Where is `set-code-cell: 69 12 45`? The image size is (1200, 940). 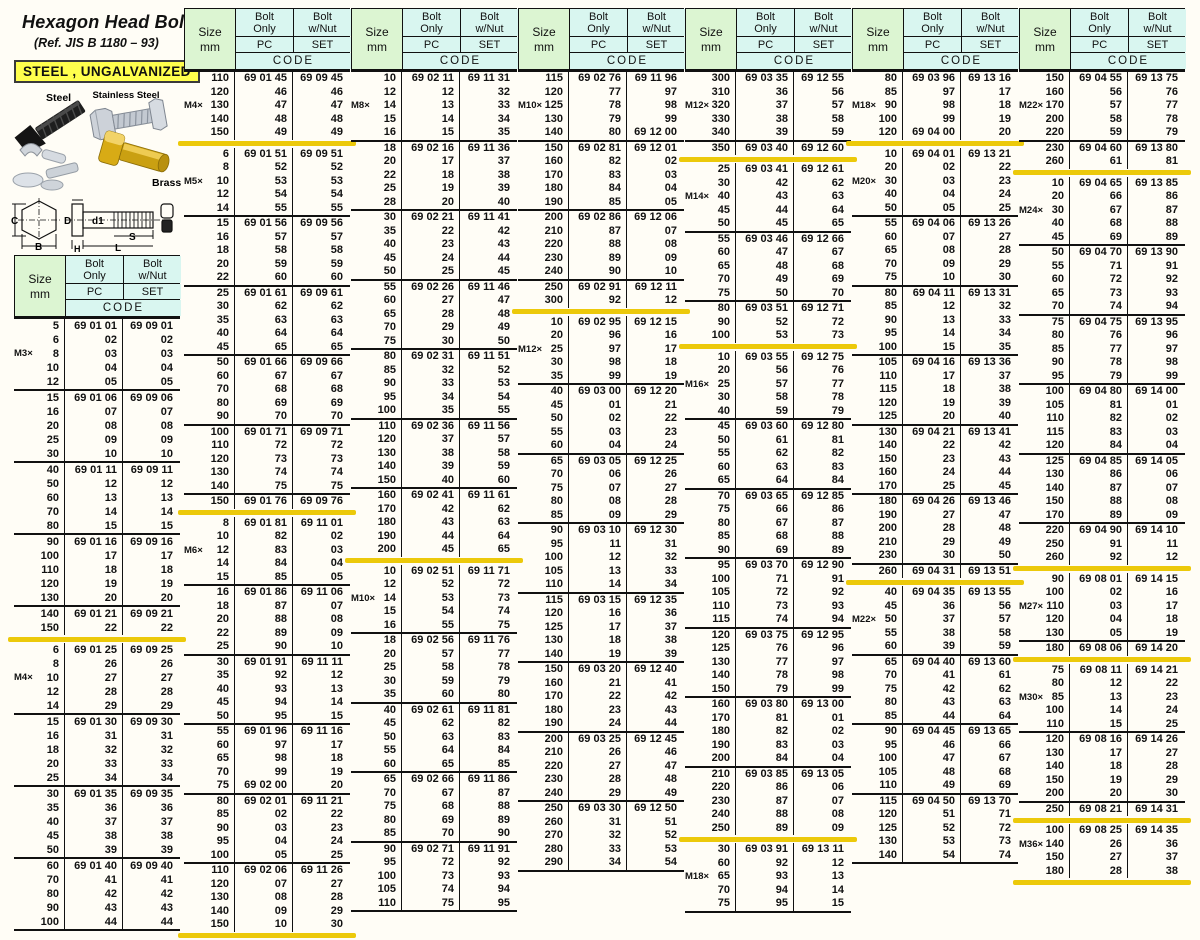 set-code-cell: 69 12 45 is located at coordinates (655, 738).